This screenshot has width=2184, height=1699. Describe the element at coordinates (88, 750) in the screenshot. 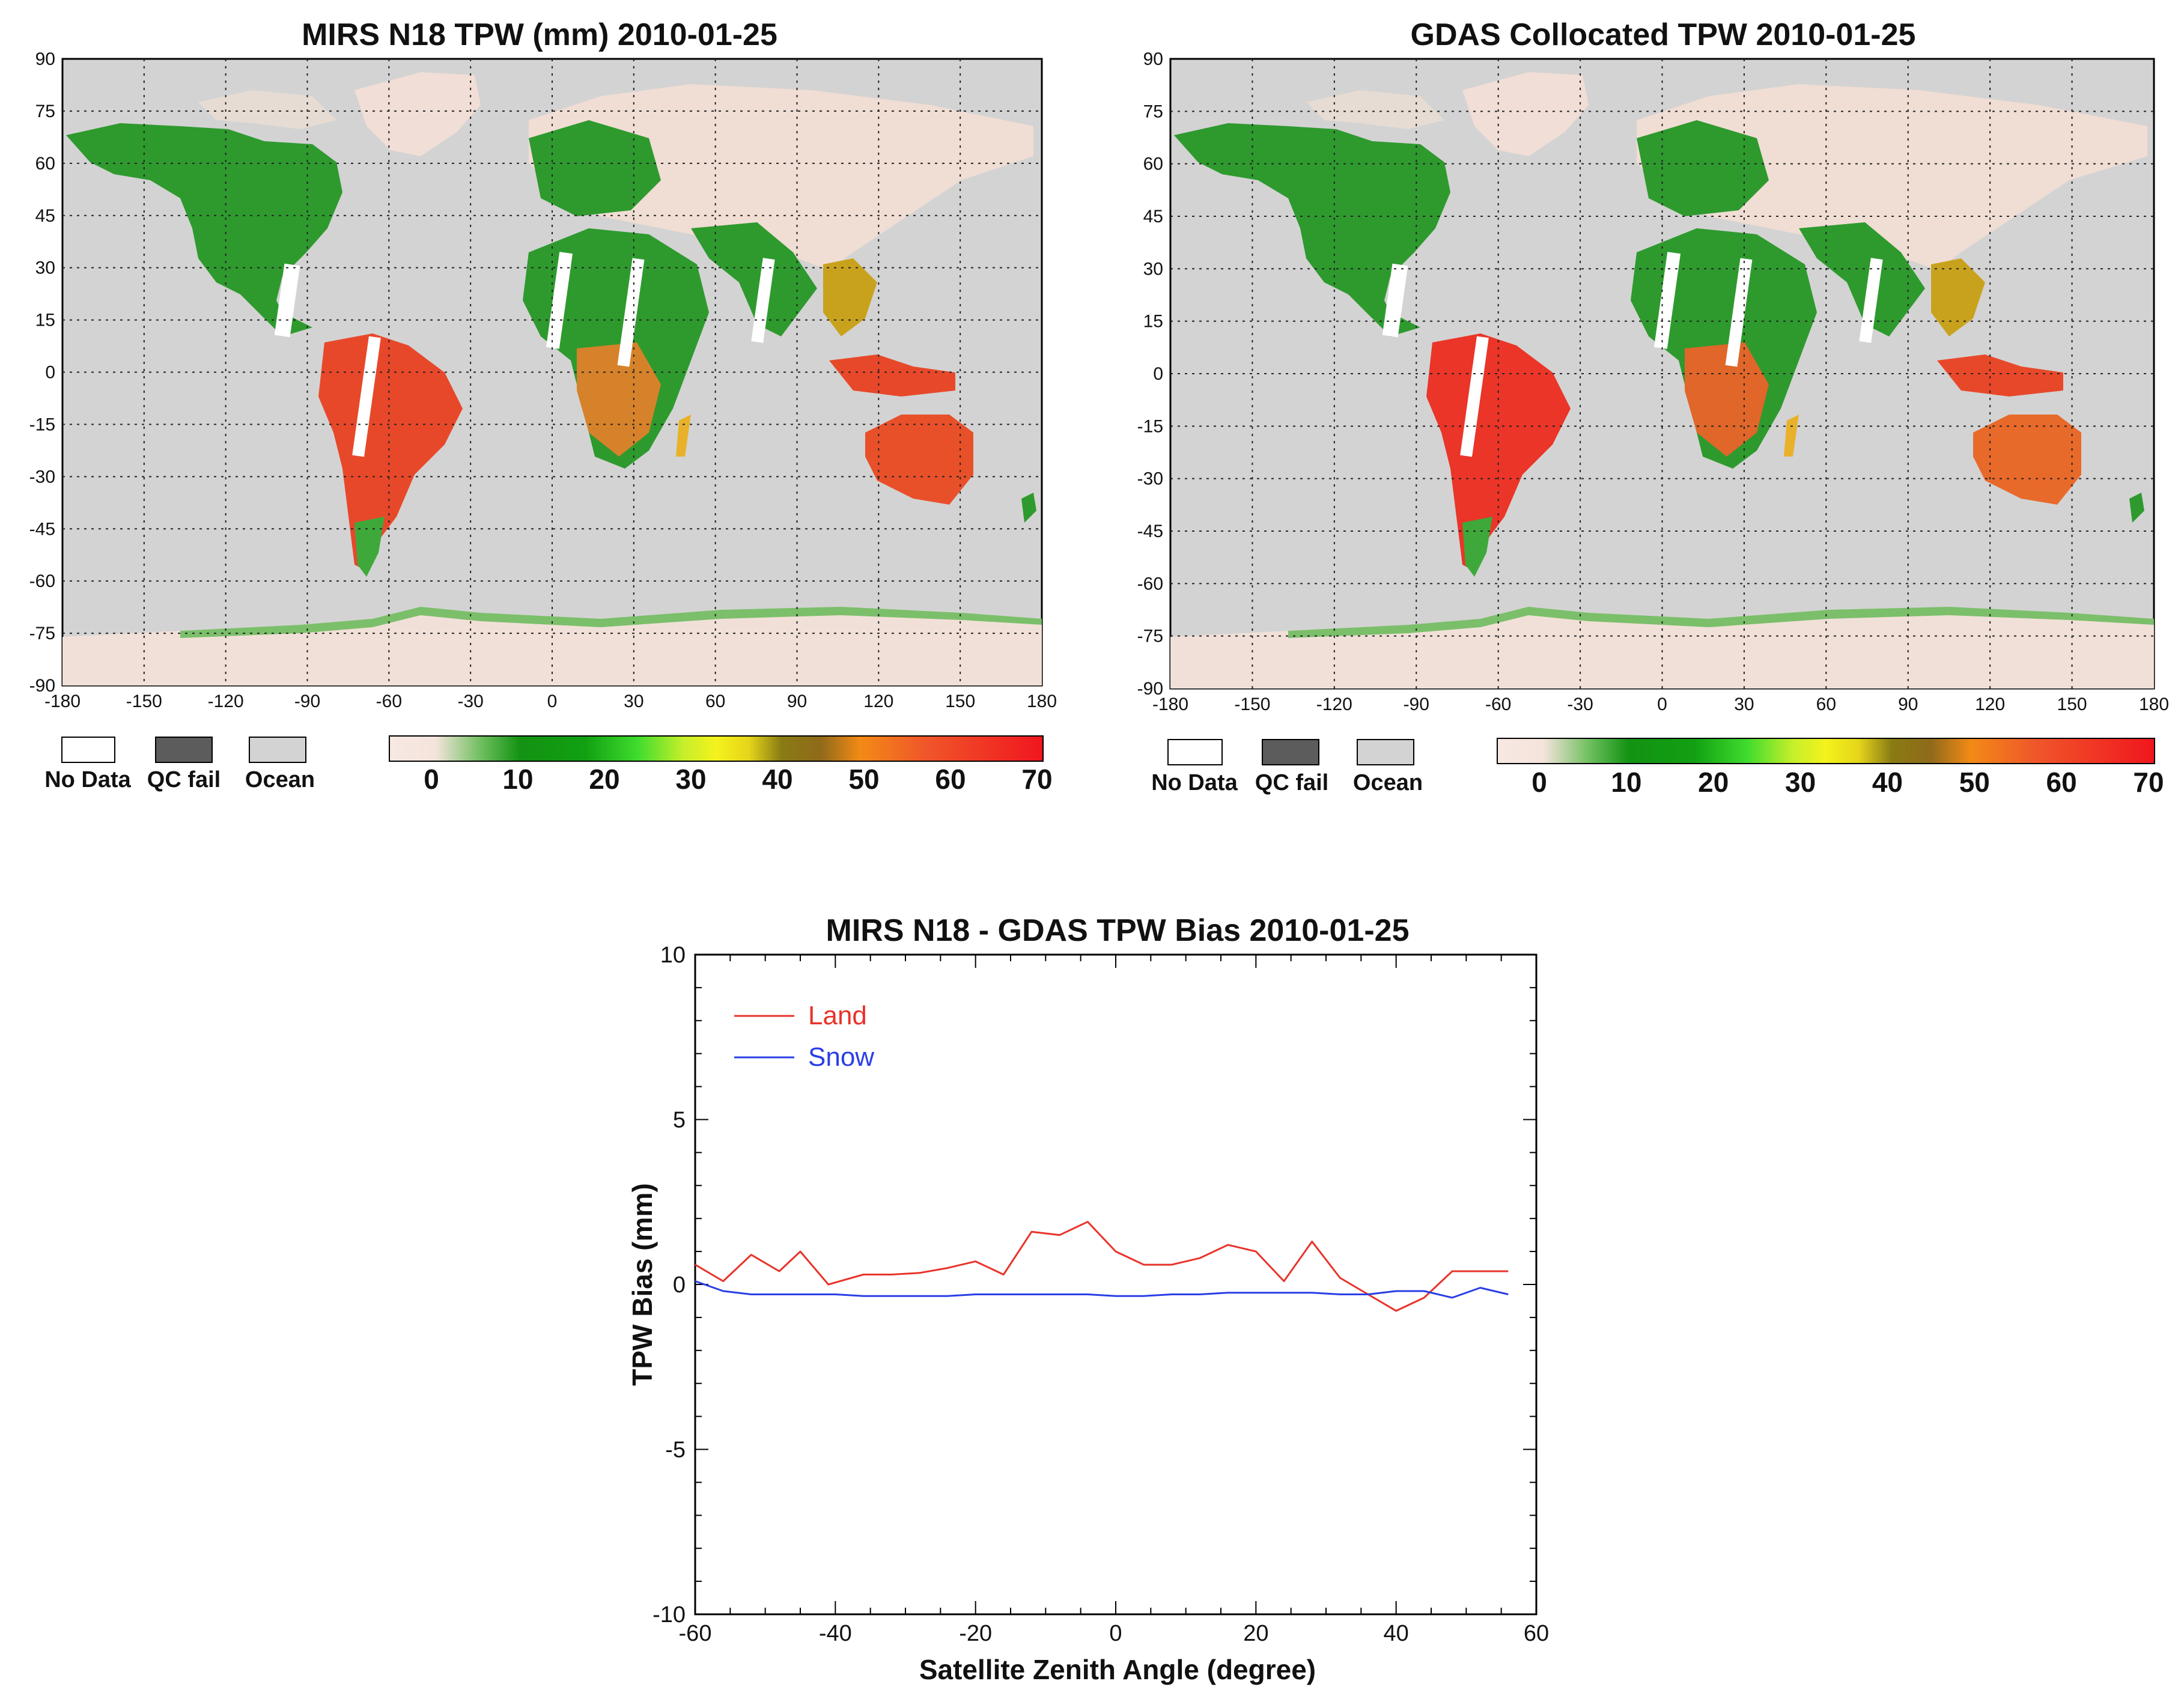

I see `legend-swatch-no-data` at that location.